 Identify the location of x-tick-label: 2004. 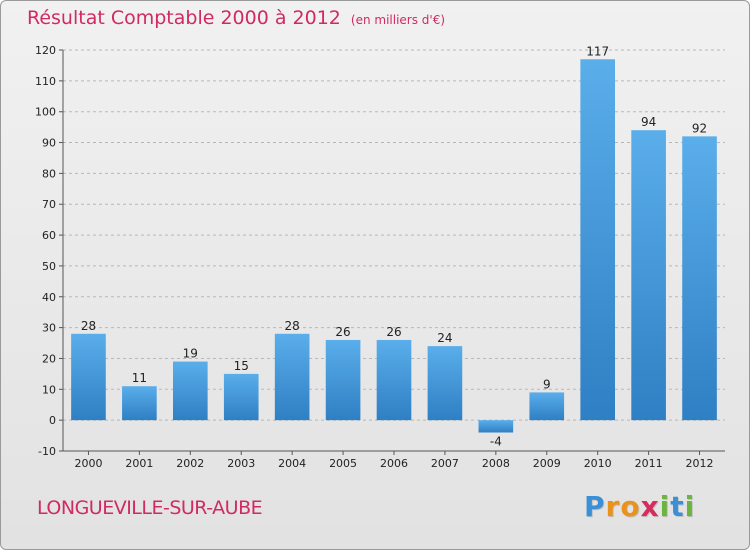
(292, 463).